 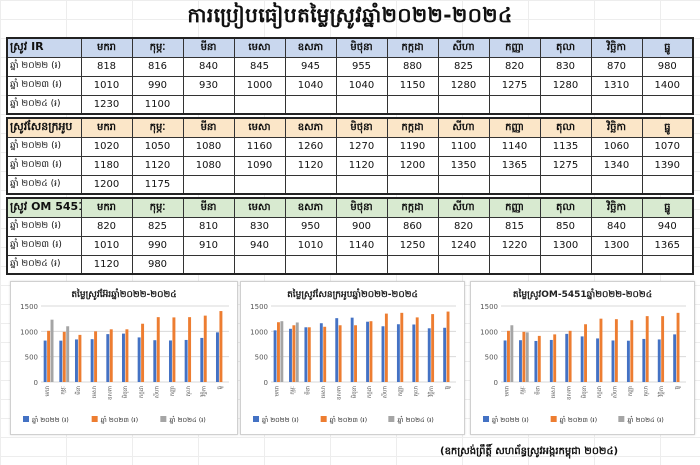 What do you see at coordinates (157, 146) in the screenshot?
I see `price-cell: 1050` at bounding box center [157, 146].